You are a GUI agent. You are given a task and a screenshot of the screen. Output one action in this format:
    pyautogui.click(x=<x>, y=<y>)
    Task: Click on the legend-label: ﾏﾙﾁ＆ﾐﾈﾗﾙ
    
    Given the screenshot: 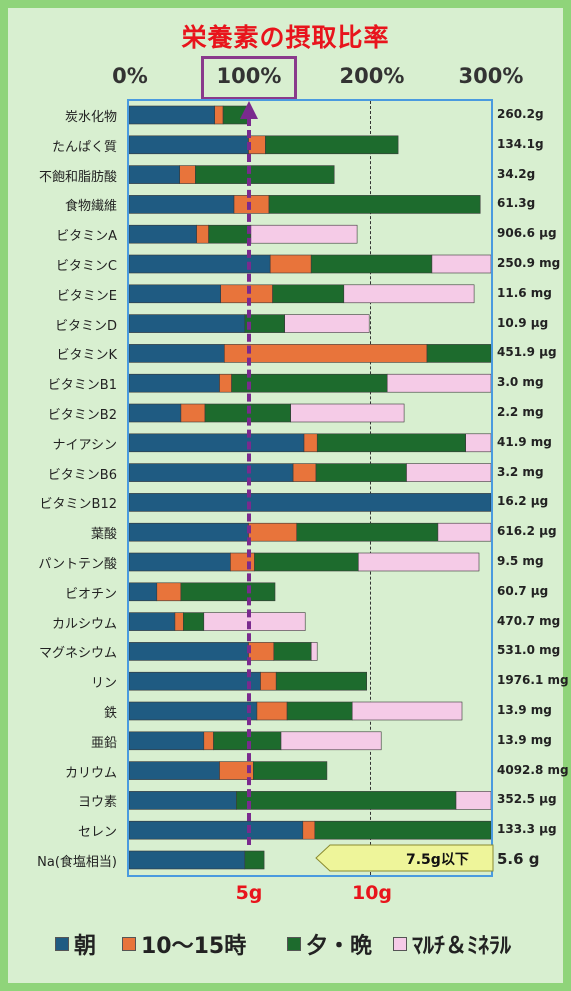 What is the action you would take?
    pyautogui.click(x=462, y=946)
    